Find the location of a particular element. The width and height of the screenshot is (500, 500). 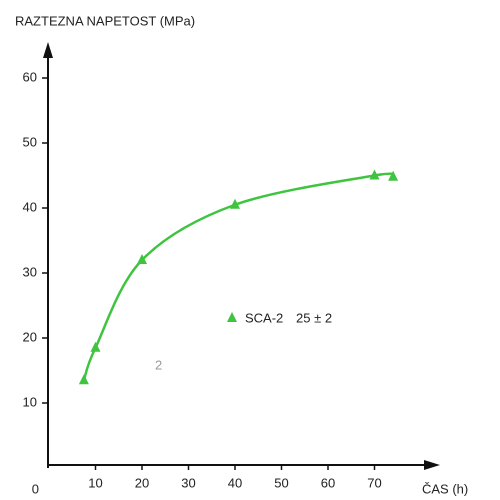

y-tick-label: 60 is located at coordinates (30, 76).